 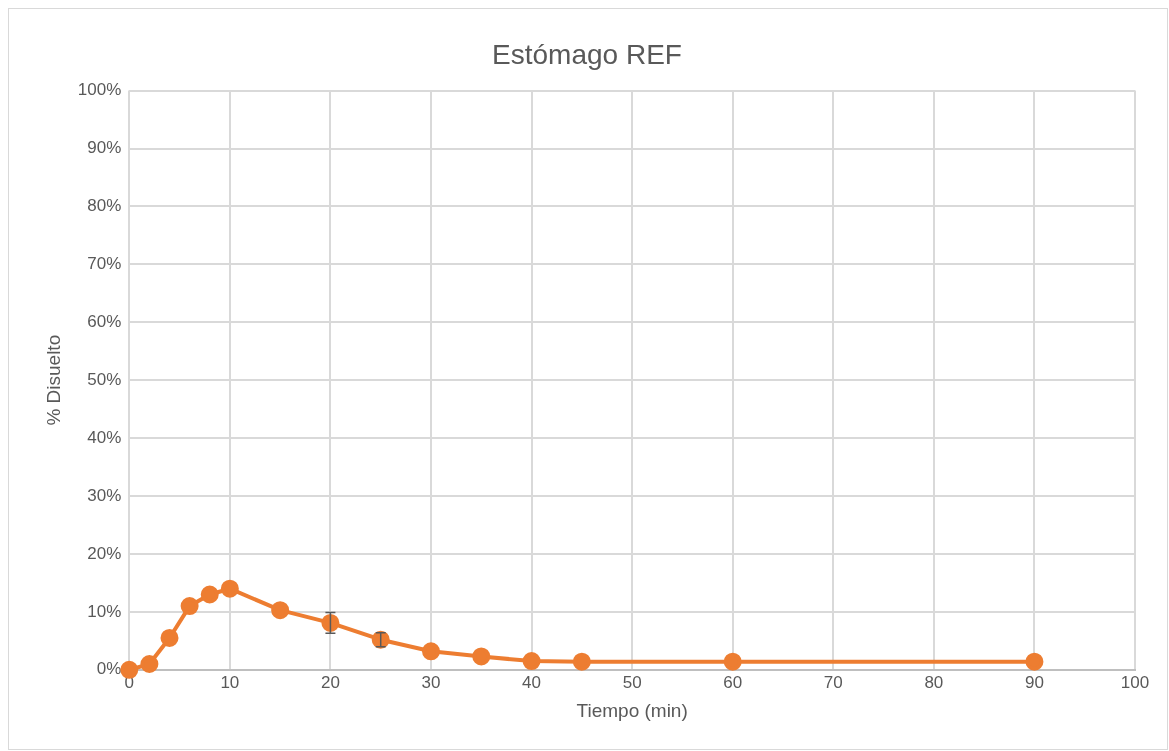 I want to click on x-tick-label: 50, so click(x=632, y=682).